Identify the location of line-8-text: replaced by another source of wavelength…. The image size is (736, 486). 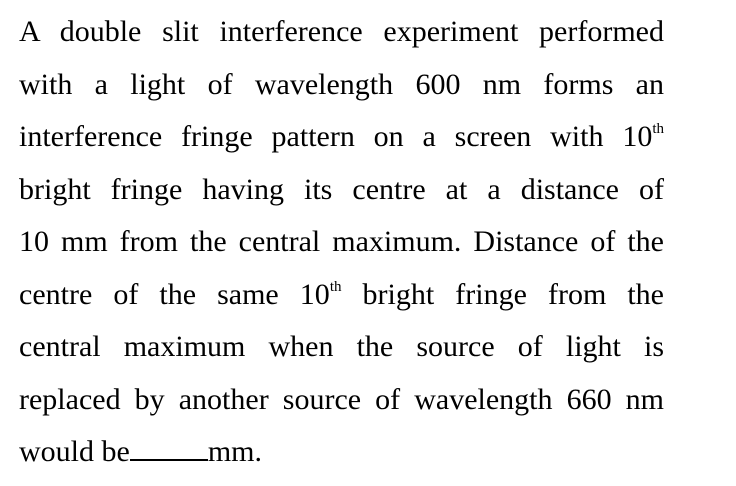
(341, 399).